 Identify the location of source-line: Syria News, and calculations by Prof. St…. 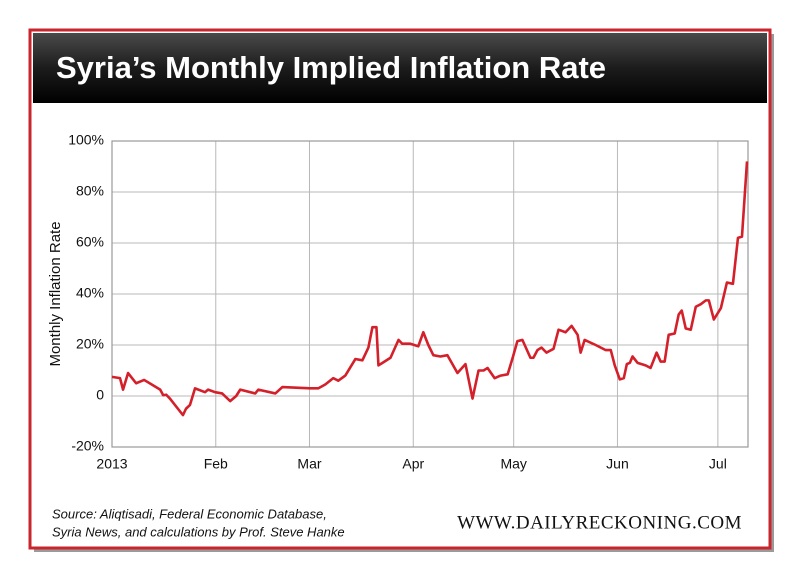
(198, 531).